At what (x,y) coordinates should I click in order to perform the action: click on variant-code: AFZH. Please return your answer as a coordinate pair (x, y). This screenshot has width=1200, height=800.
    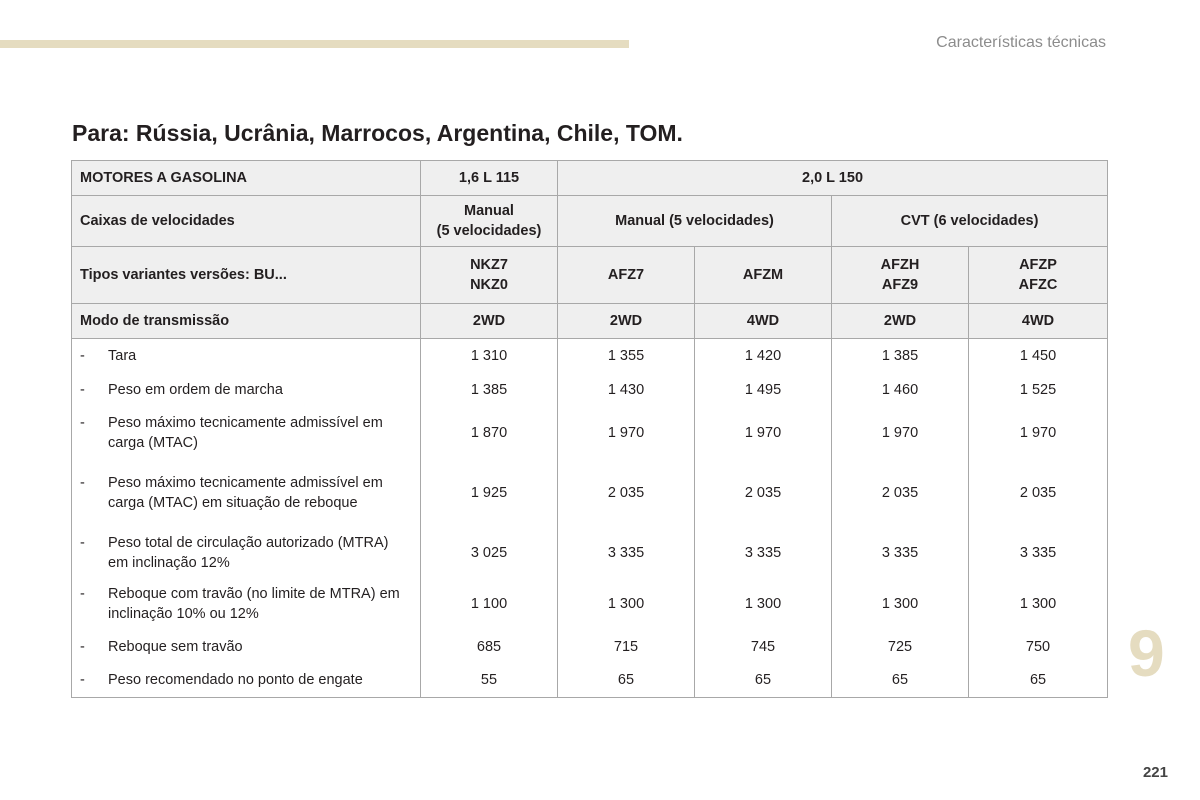
    Looking at the image, I should click on (900, 265).